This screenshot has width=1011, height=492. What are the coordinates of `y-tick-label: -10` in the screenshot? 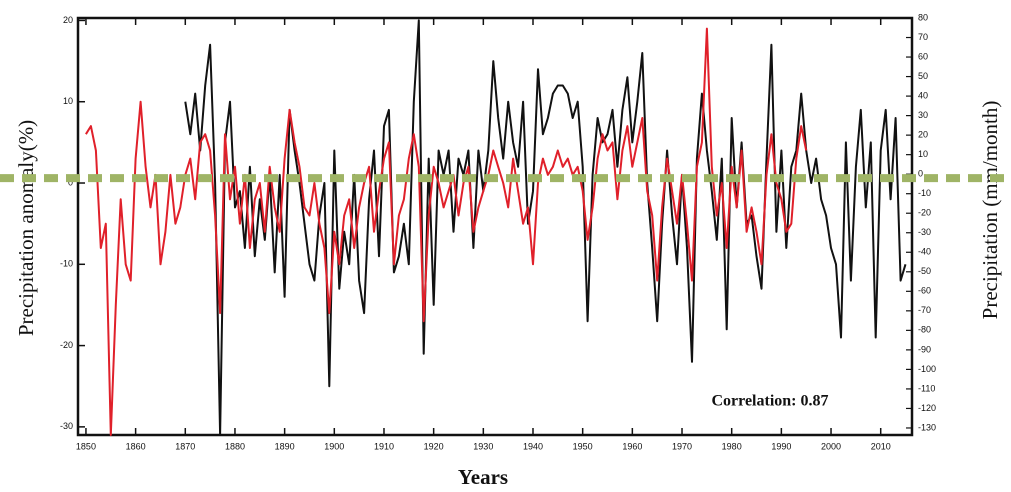 It's located at (66, 264).